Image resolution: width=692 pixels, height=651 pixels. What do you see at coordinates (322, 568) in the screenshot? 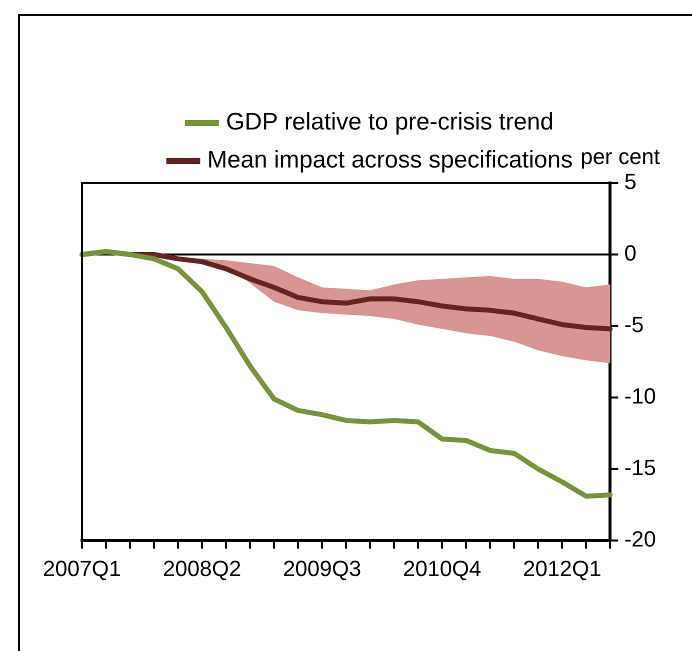
I see `x-tick-label: 2009Q3` at bounding box center [322, 568].